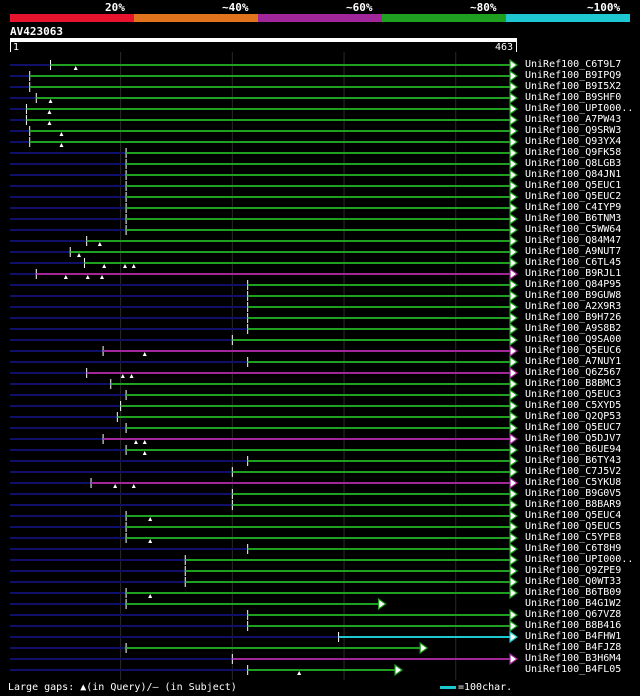  I want to click on hit-label: UniRef100_B9G0V5, so click(573, 493).